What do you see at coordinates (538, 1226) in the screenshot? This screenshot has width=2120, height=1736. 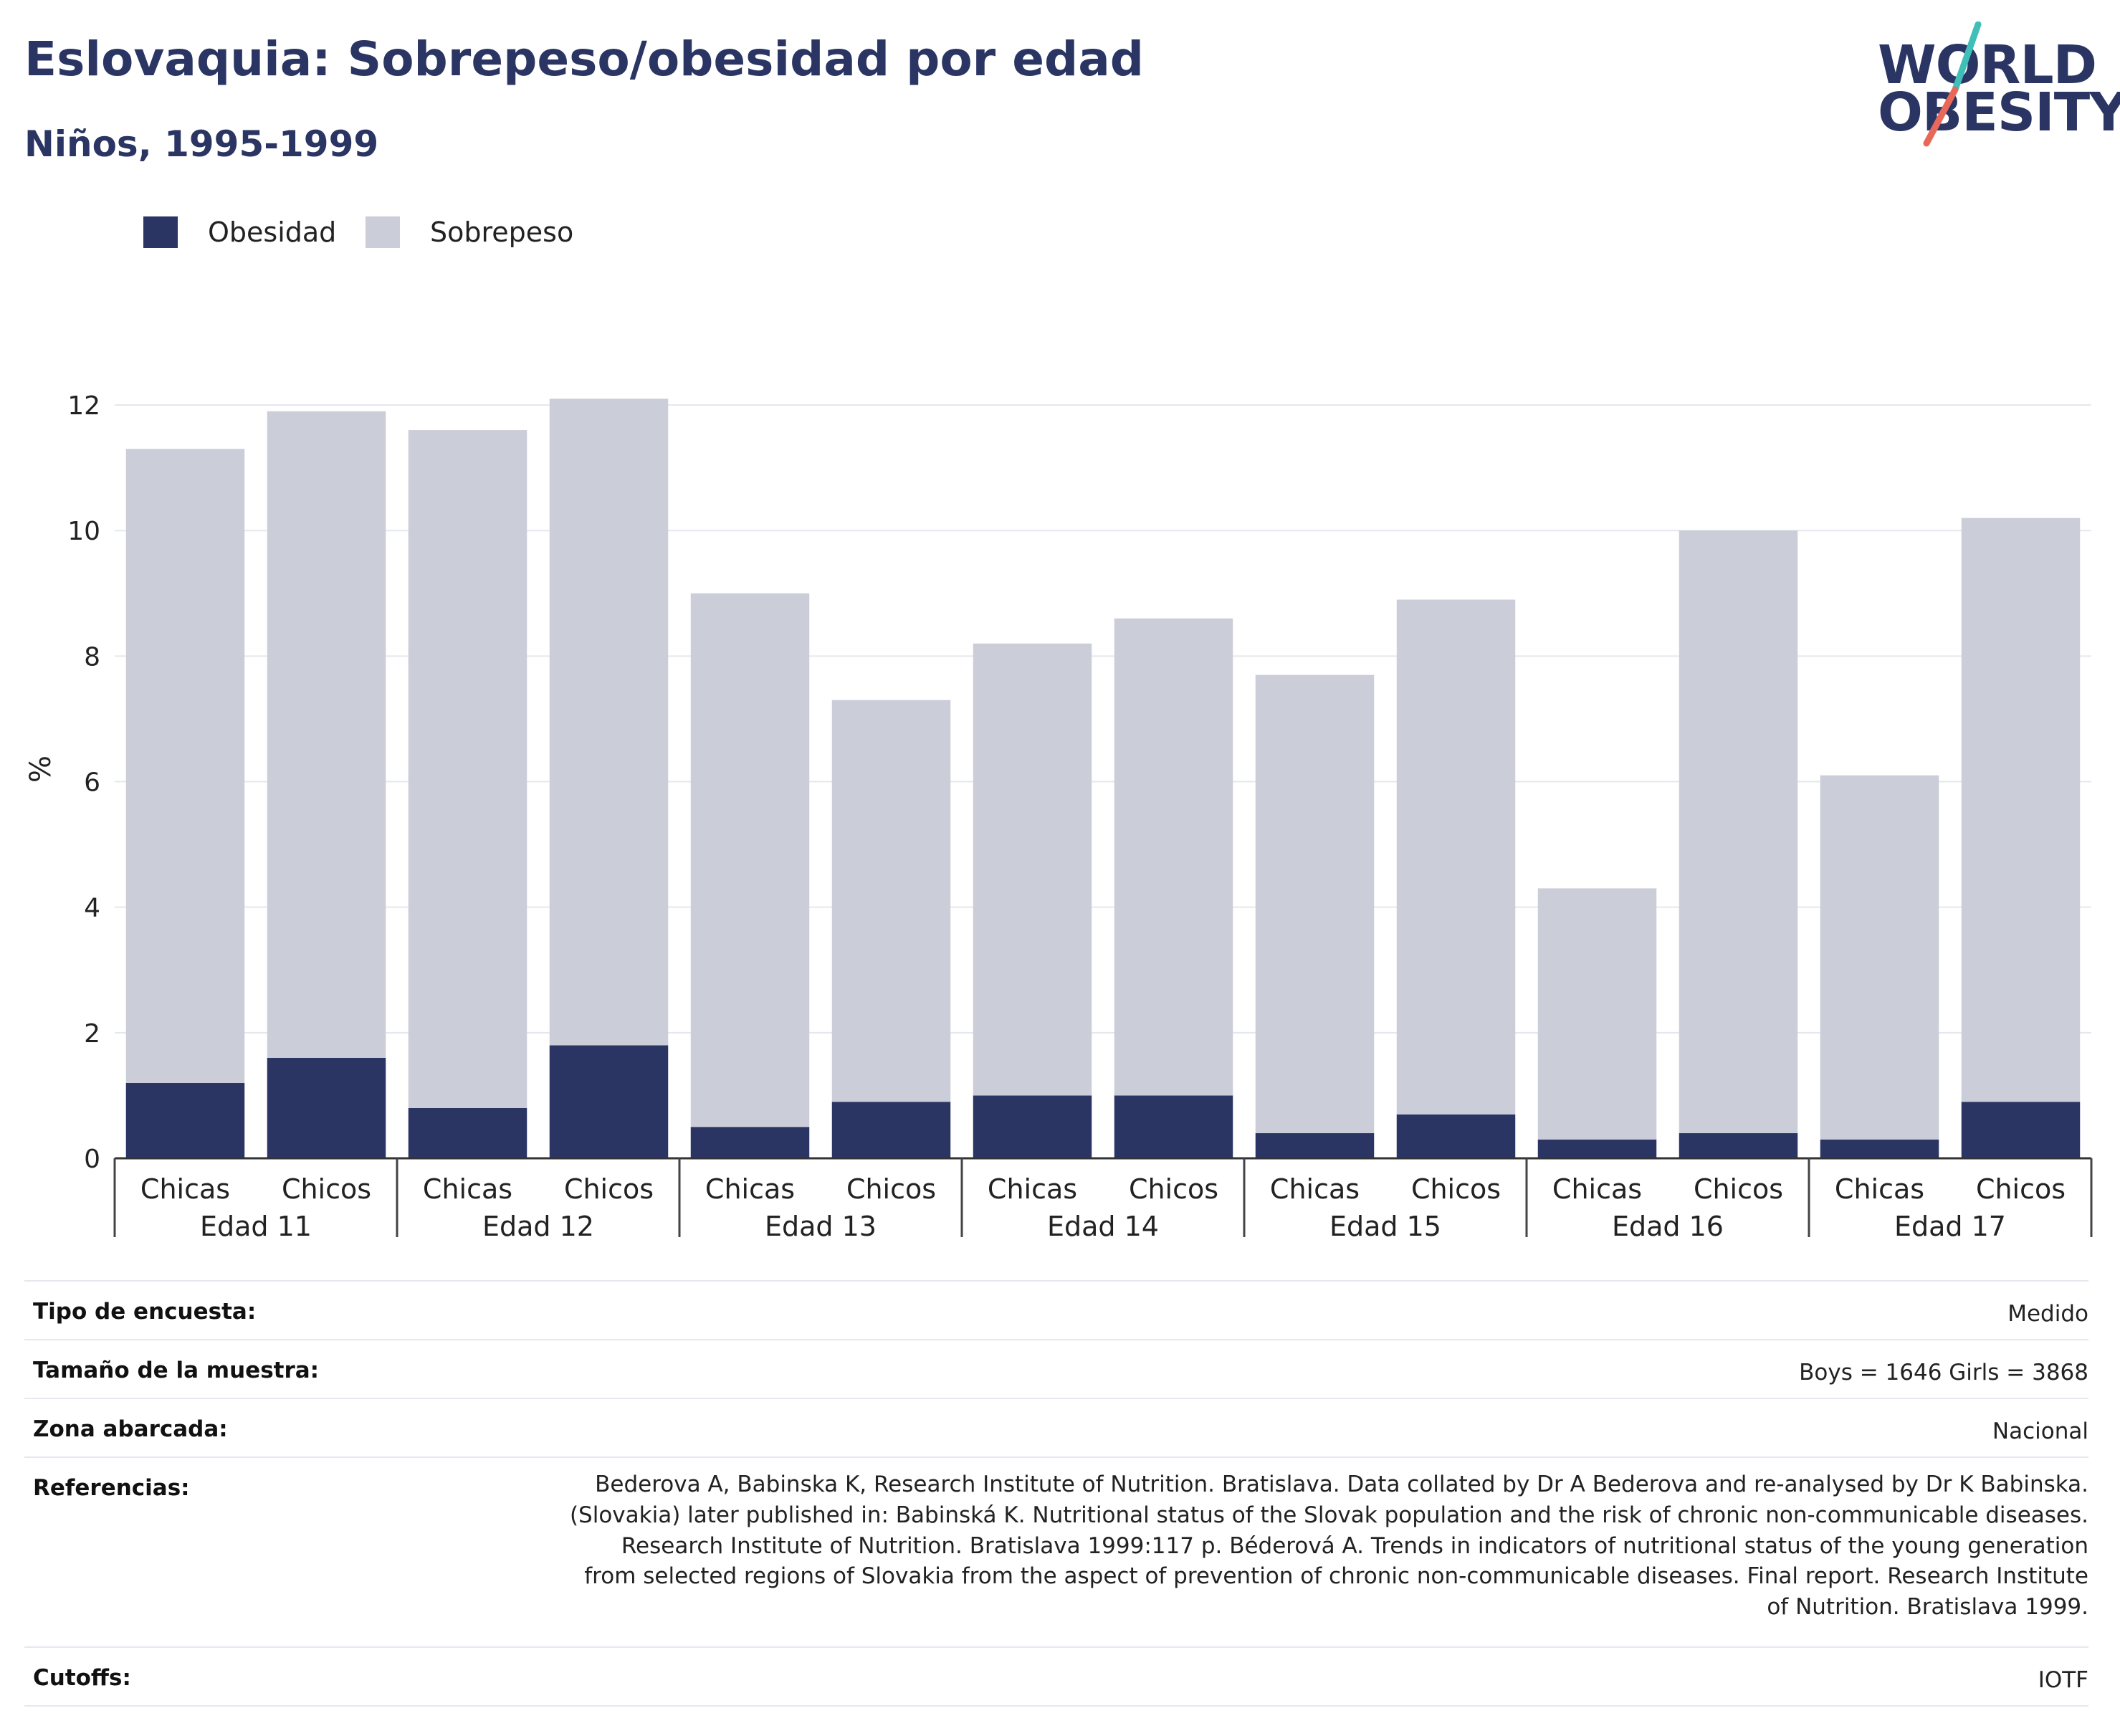 I see `x-group-label: Edad 12` at bounding box center [538, 1226].